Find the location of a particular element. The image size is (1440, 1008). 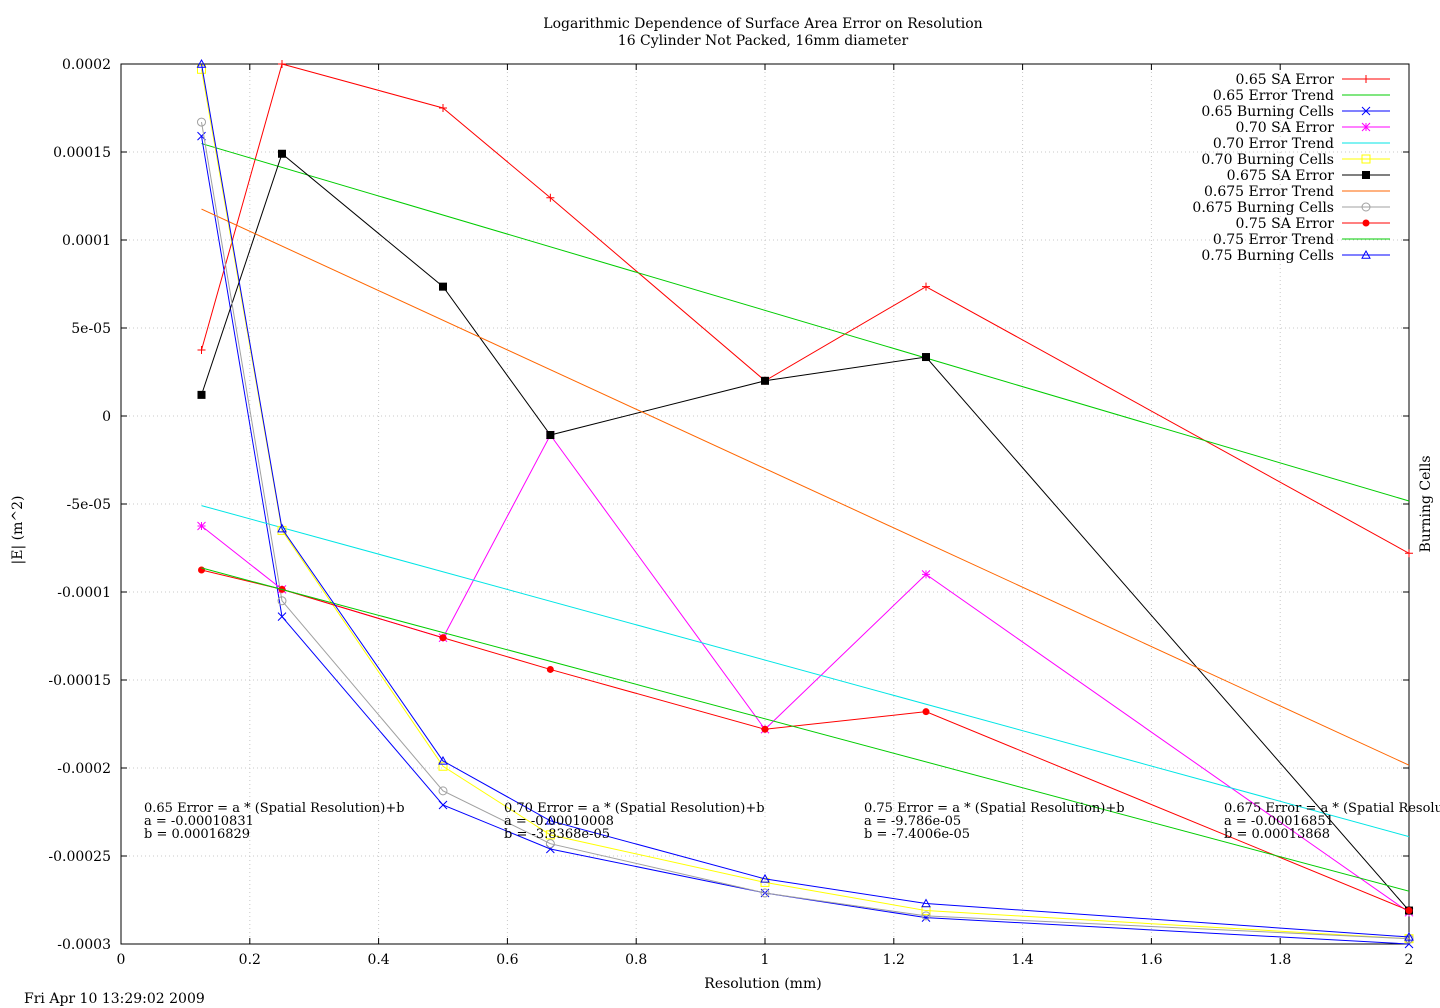

legend-label: 0.70 SA Error is located at coordinates (1285, 128).